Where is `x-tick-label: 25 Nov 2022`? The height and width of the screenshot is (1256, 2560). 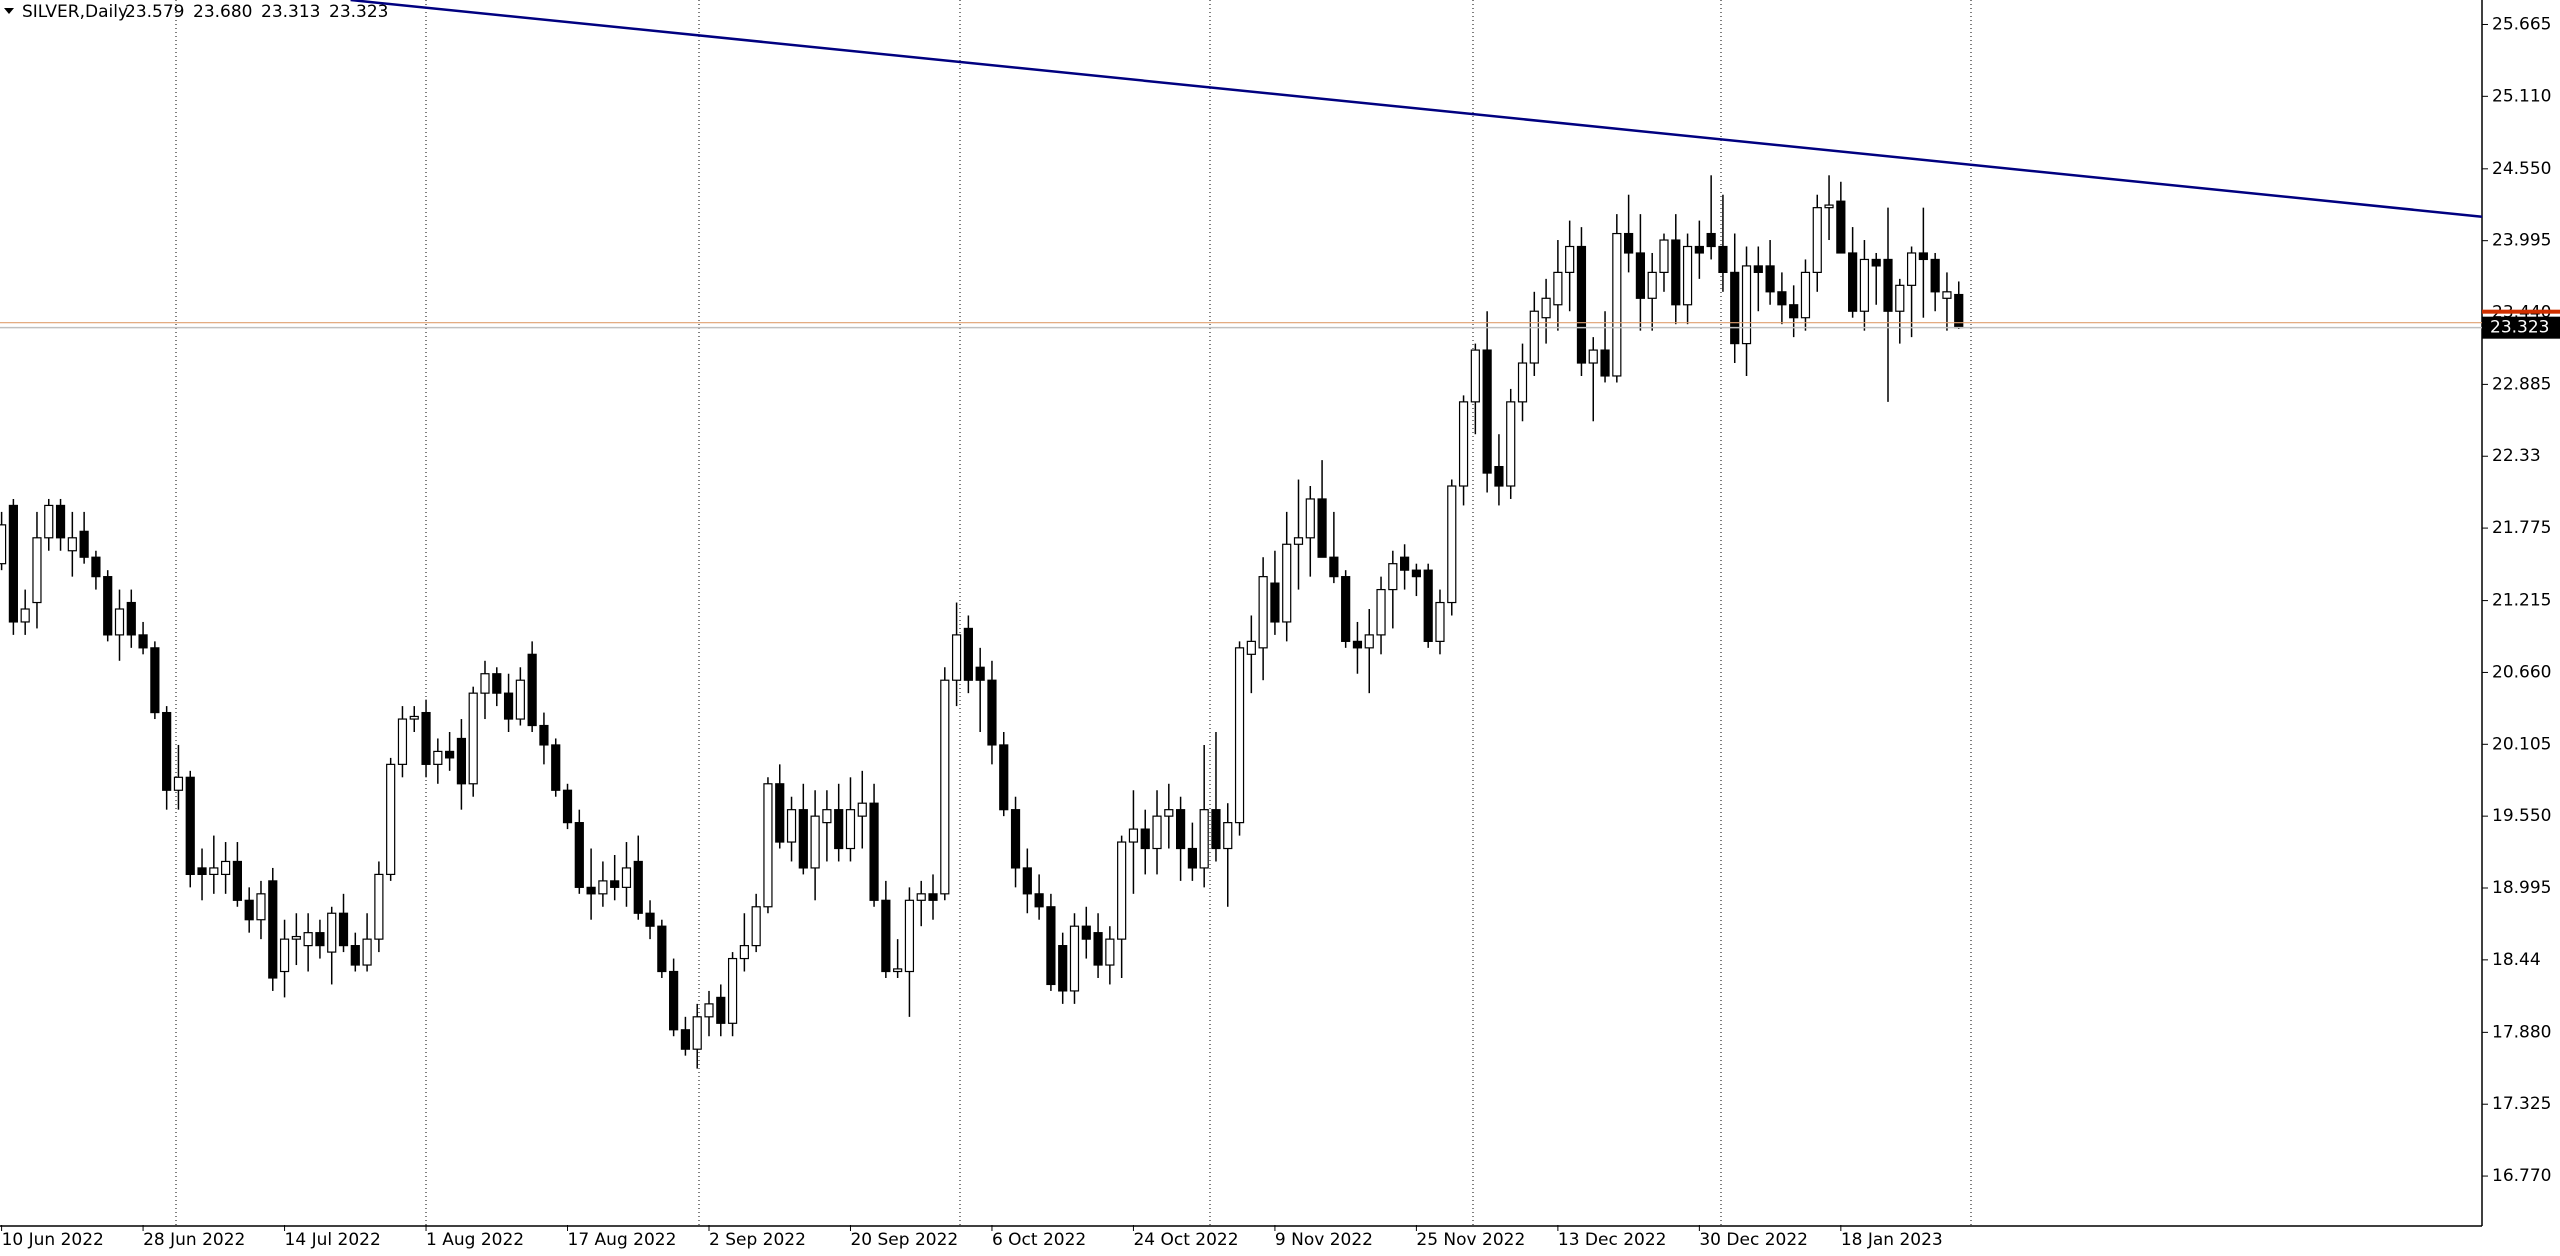
x-tick-label: 25 Nov 2022 is located at coordinates (1470, 1240).